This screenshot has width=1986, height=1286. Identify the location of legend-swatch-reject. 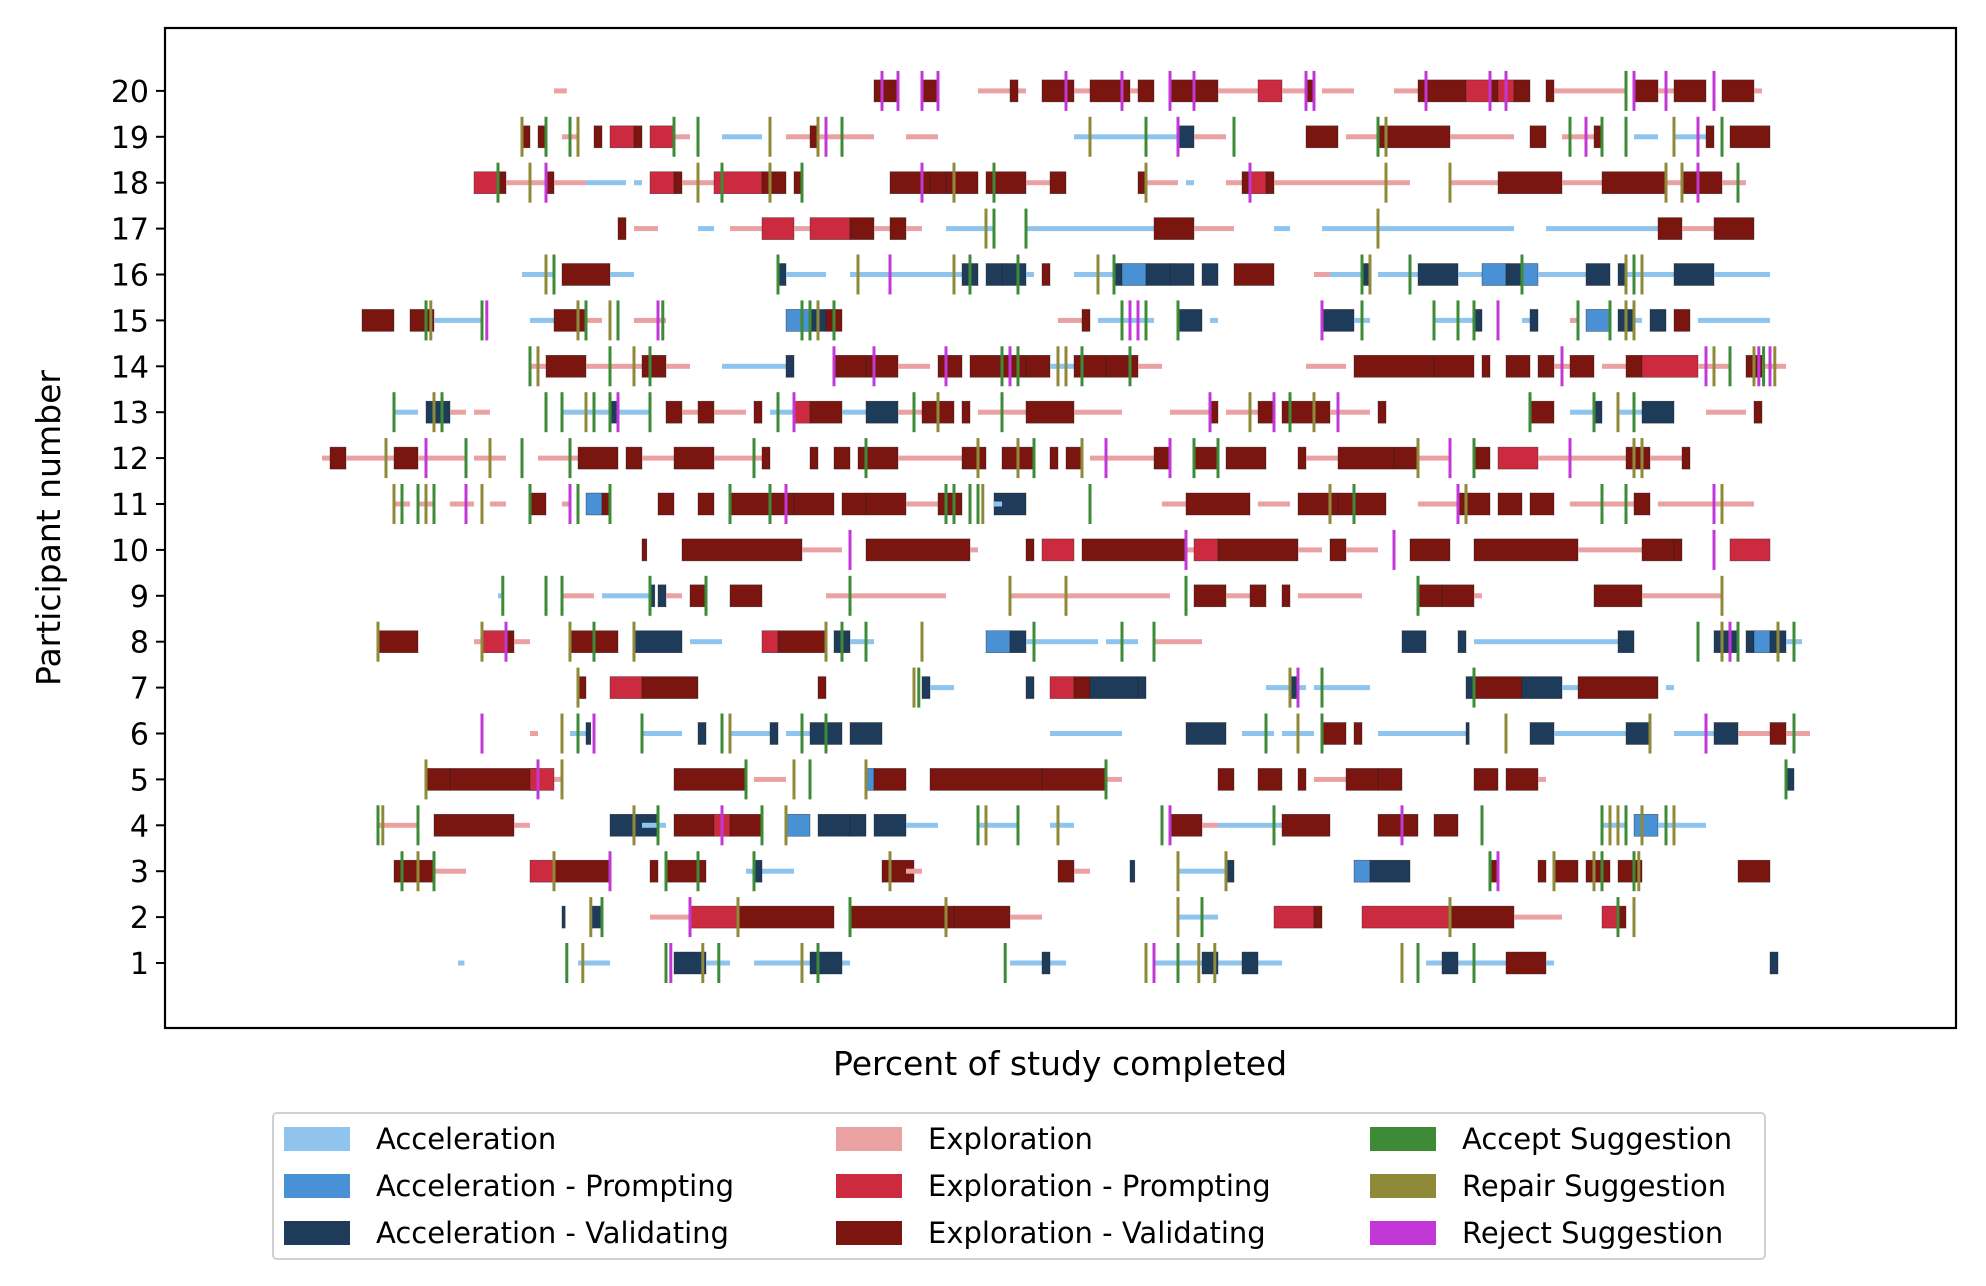
(1403, 1233).